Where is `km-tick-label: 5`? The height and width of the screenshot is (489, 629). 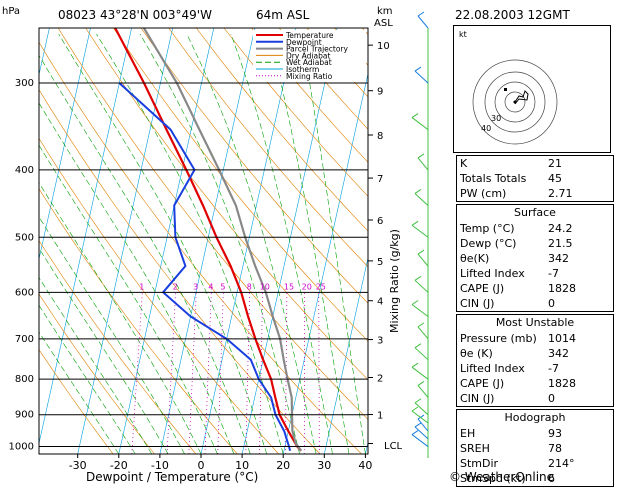
km-tick-label: 5 is located at coordinates (380, 262).